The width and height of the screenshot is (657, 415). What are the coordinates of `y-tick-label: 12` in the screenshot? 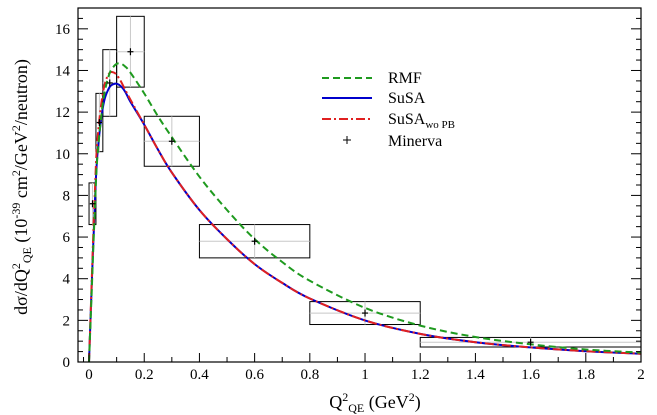 It's located at (62, 113).